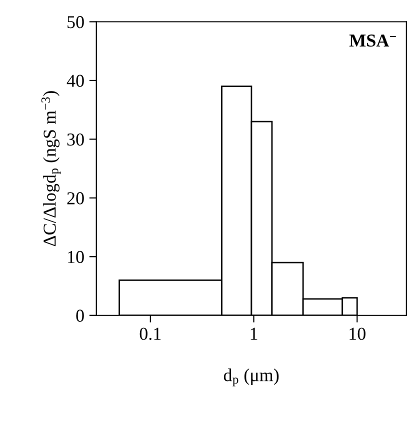  Describe the element at coordinates (372, 40) in the screenshot. I see `annotation: MSA$^{−}$` at that location.